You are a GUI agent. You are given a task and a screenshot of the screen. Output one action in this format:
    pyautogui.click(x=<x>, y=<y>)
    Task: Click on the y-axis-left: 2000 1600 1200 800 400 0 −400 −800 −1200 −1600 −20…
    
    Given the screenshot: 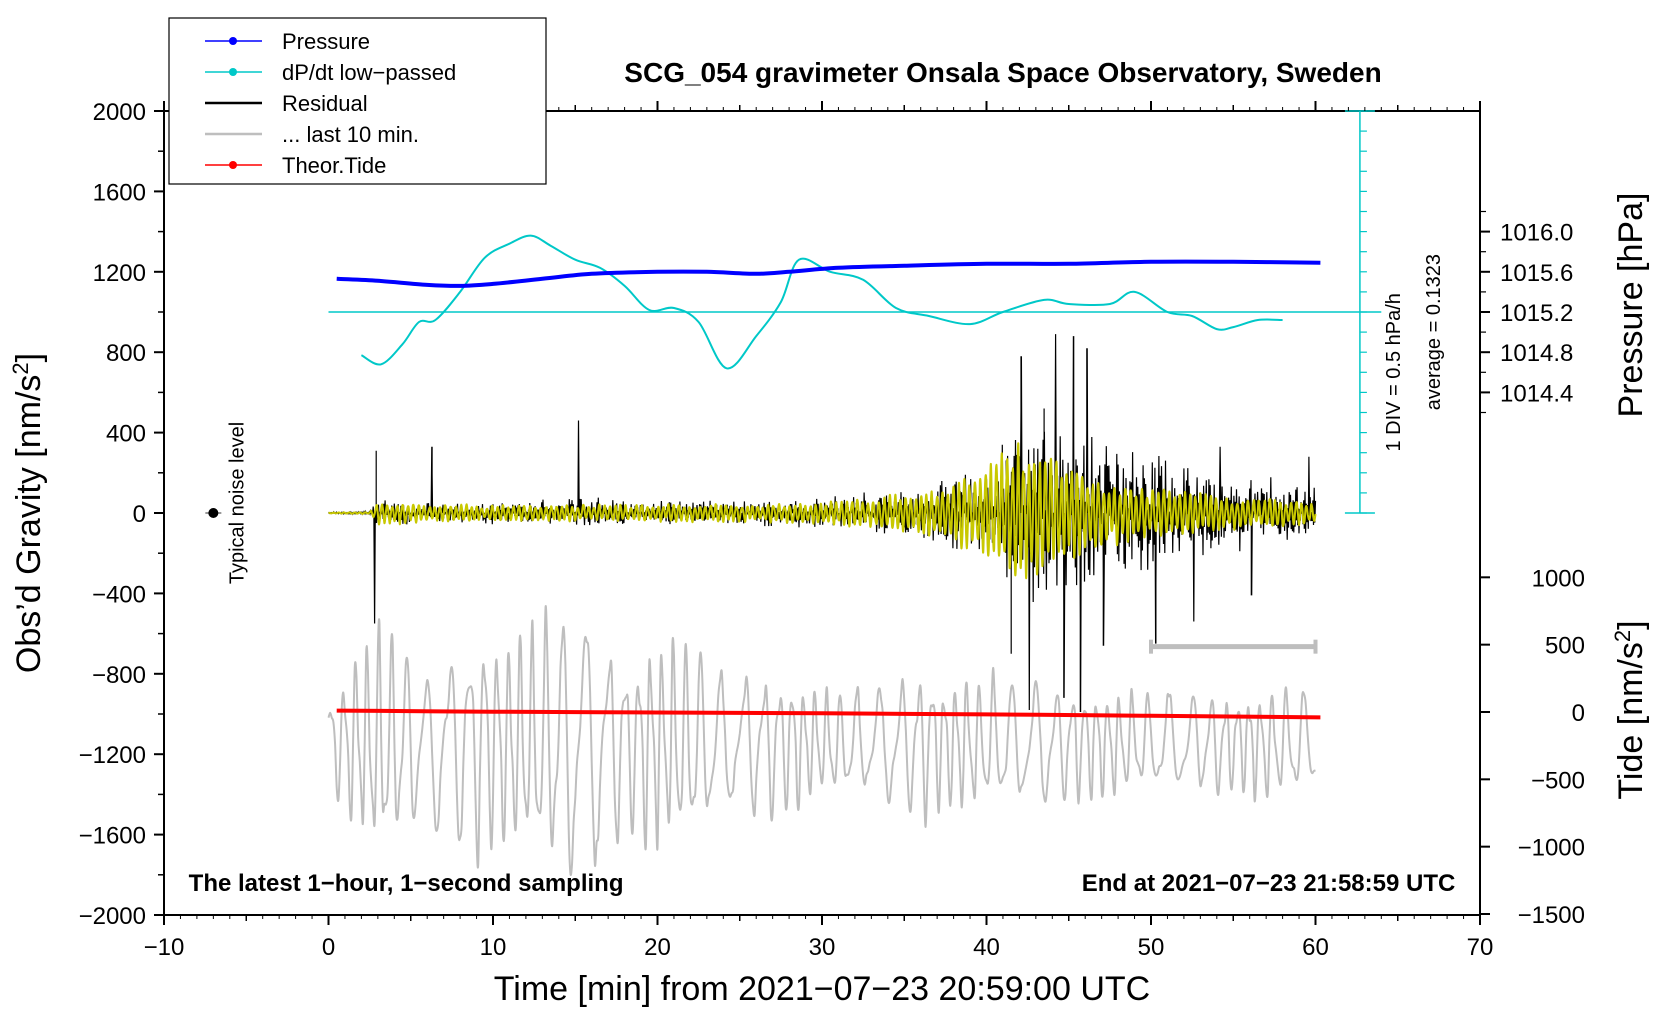 What is the action you would take?
    pyautogui.click(x=121, y=514)
    